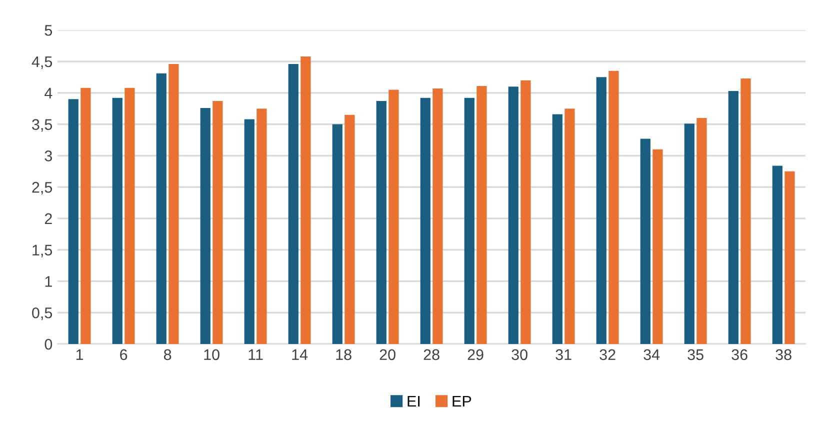  I want to click on x-tick-label: 10, so click(212, 354).